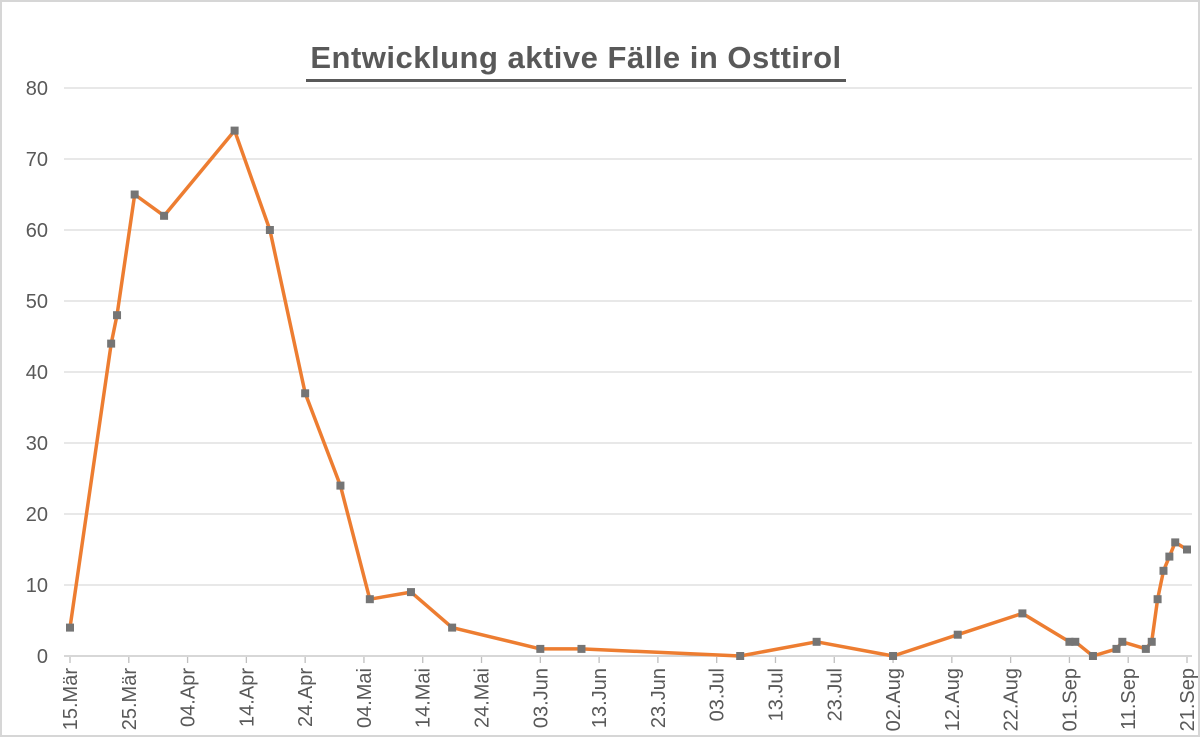 This screenshot has width=1200, height=737. What do you see at coordinates (1116, 648) in the screenshot?
I see `data-point-09.Sep` at bounding box center [1116, 648].